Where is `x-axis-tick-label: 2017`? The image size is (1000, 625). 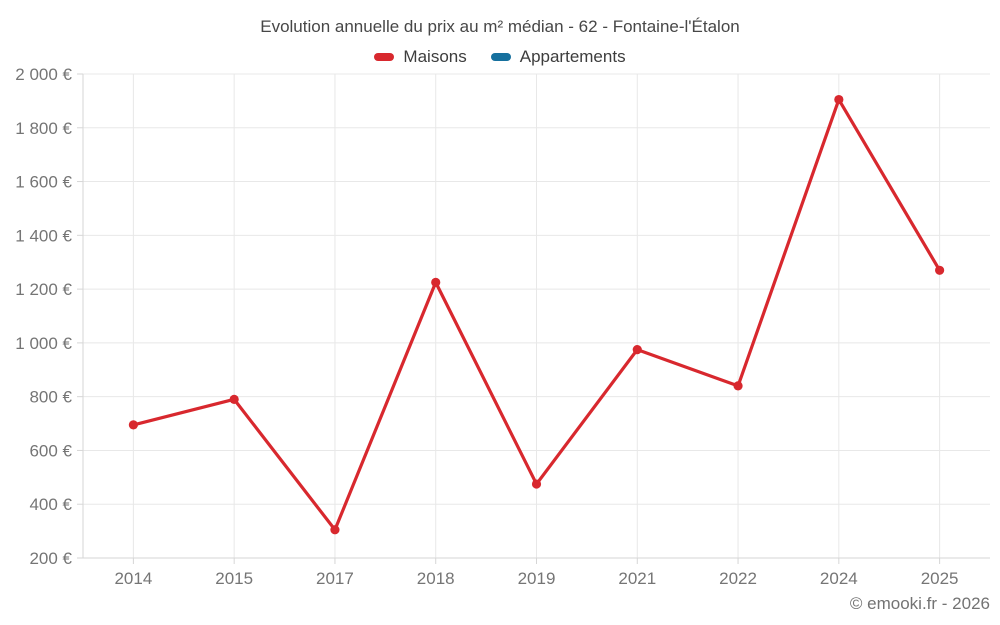
x-axis-tick-label: 2017 is located at coordinates (335, 578).